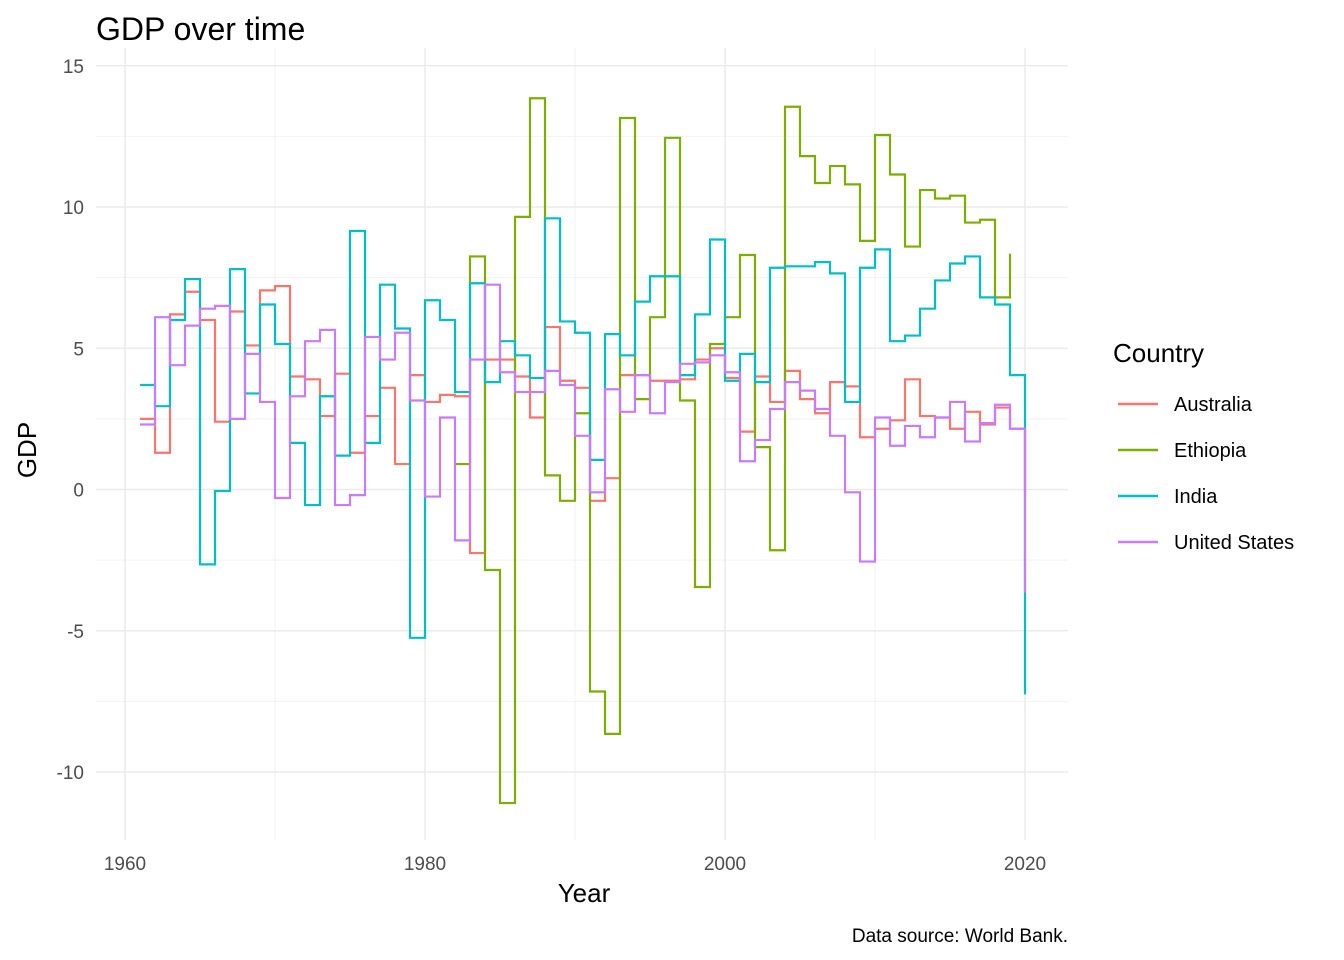 The height and width of the screenshot is (960, 1344). I want to click on y-tick-label: 10, so click(73, 208).